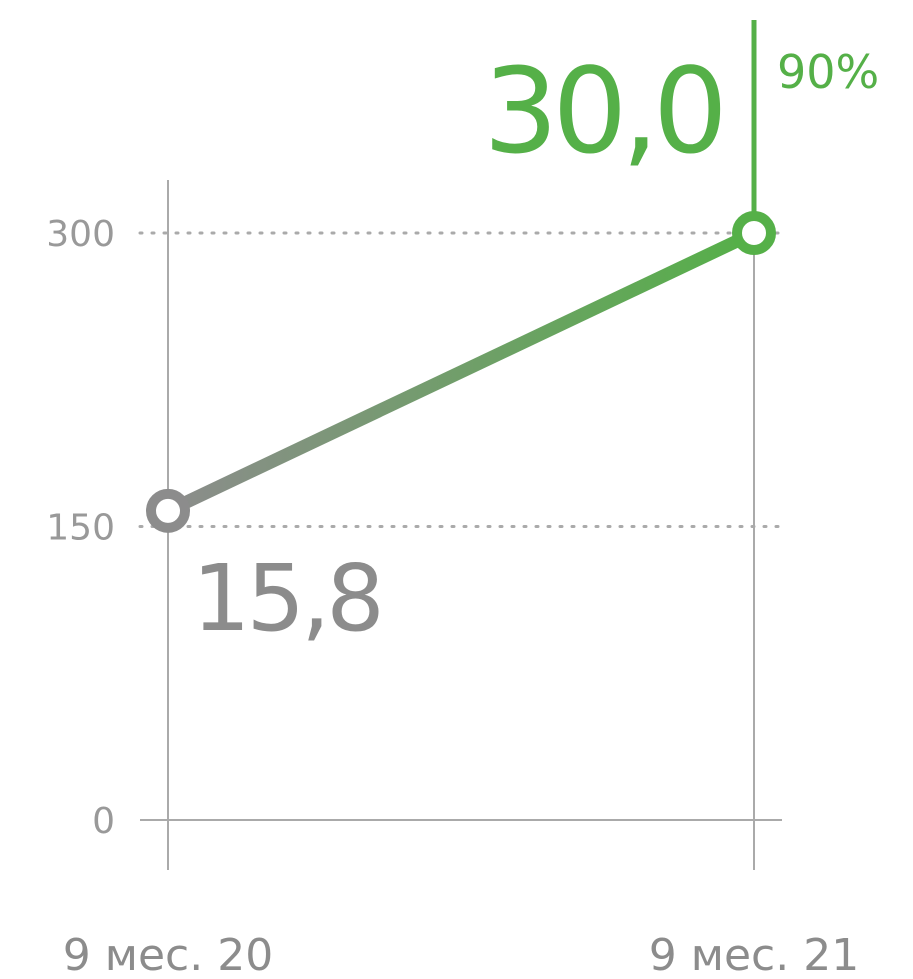  Describe the element at coordinates (602, 111) in the screenshot. I see `value-label: 30,0` at that location.